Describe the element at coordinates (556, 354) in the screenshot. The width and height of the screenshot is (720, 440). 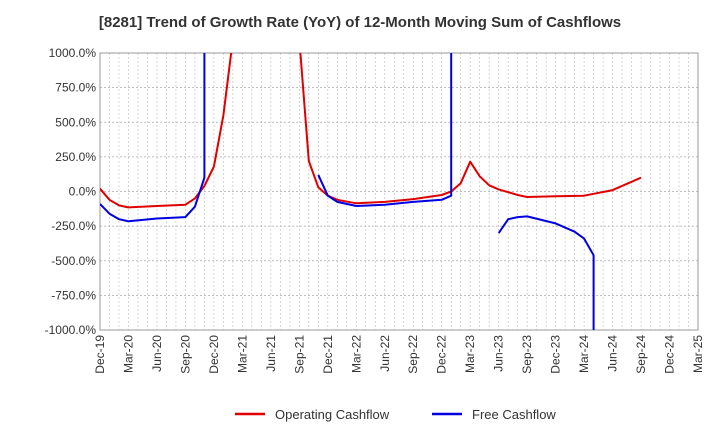
I see `x-tick-label: Dec-23` at that location.